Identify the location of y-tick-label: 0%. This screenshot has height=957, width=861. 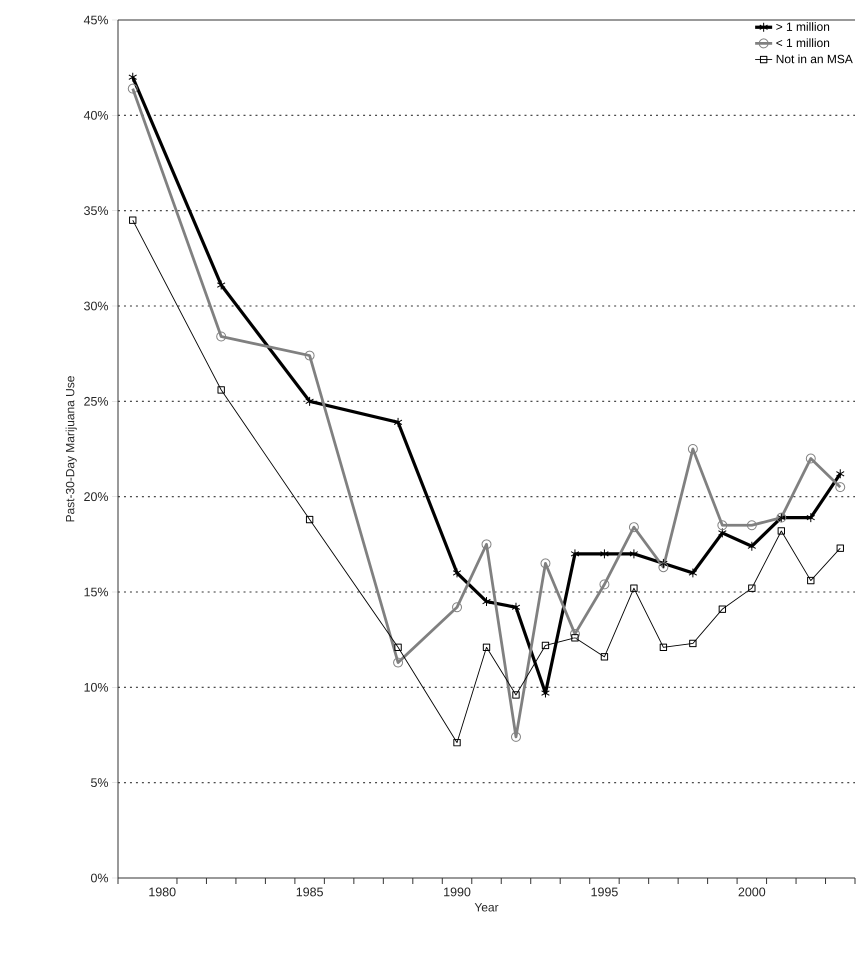
(99, 878).